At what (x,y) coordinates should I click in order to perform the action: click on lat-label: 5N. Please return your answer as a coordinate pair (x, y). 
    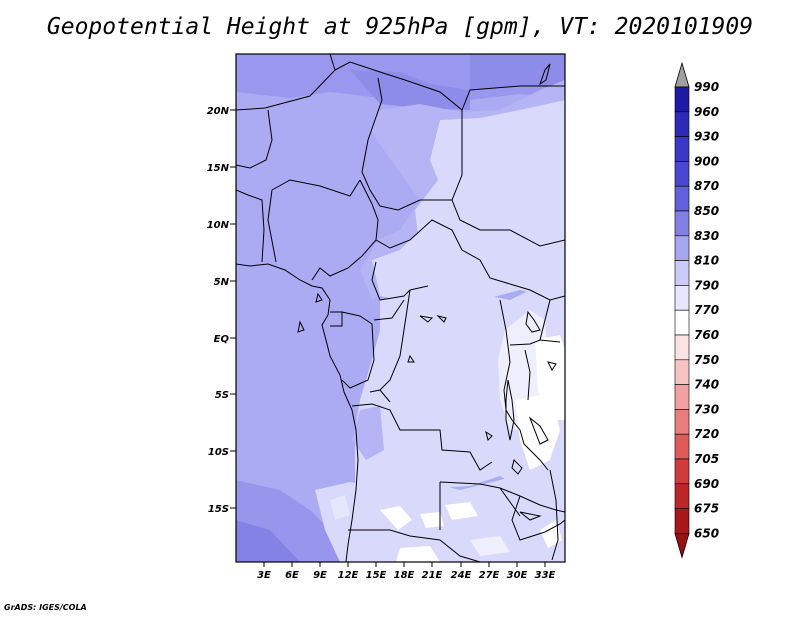
    Looking at the image, I should click on (222, 282).